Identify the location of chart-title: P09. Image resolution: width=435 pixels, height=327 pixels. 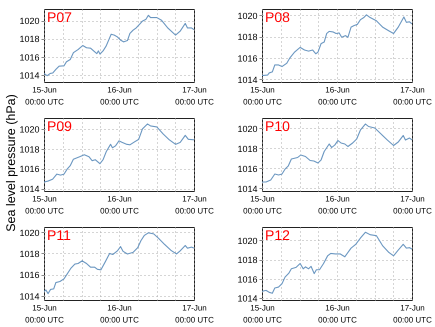
(59, 126).